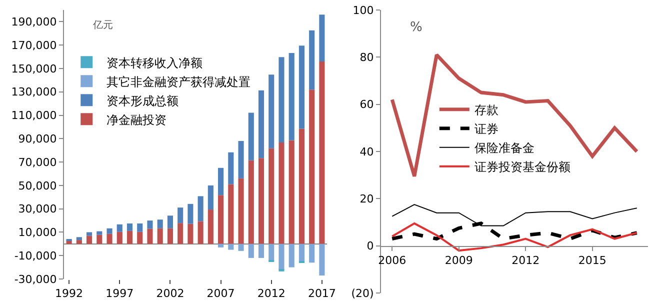 This screenshot has height=303, width=660. Describe the element at coordinates (367, 105) in the screenshot. I see `y-tick-label: 60` at that location.